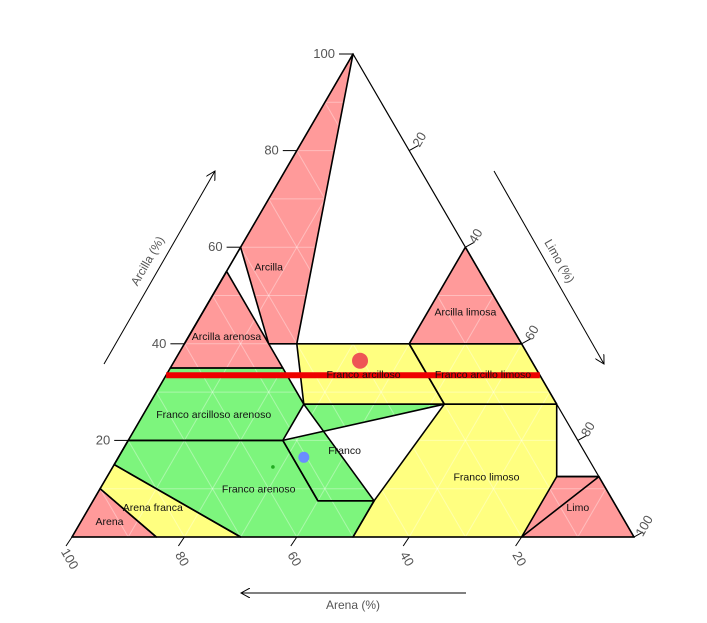 The image size is (707, 623). What do you see at coordinates (344, 451) in the screenshot?
I see `region-label-franco: Franco` at bounding box center [344, 451].